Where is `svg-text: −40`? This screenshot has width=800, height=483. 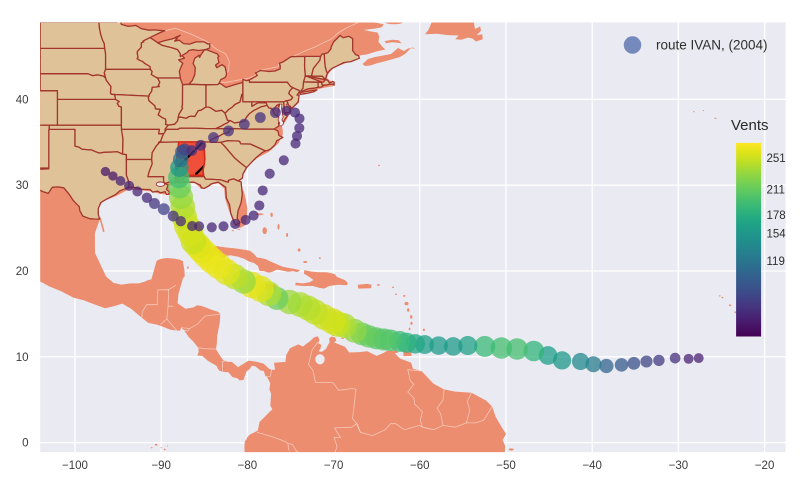 svg-text: −40 is located at coordinates (592, 466).